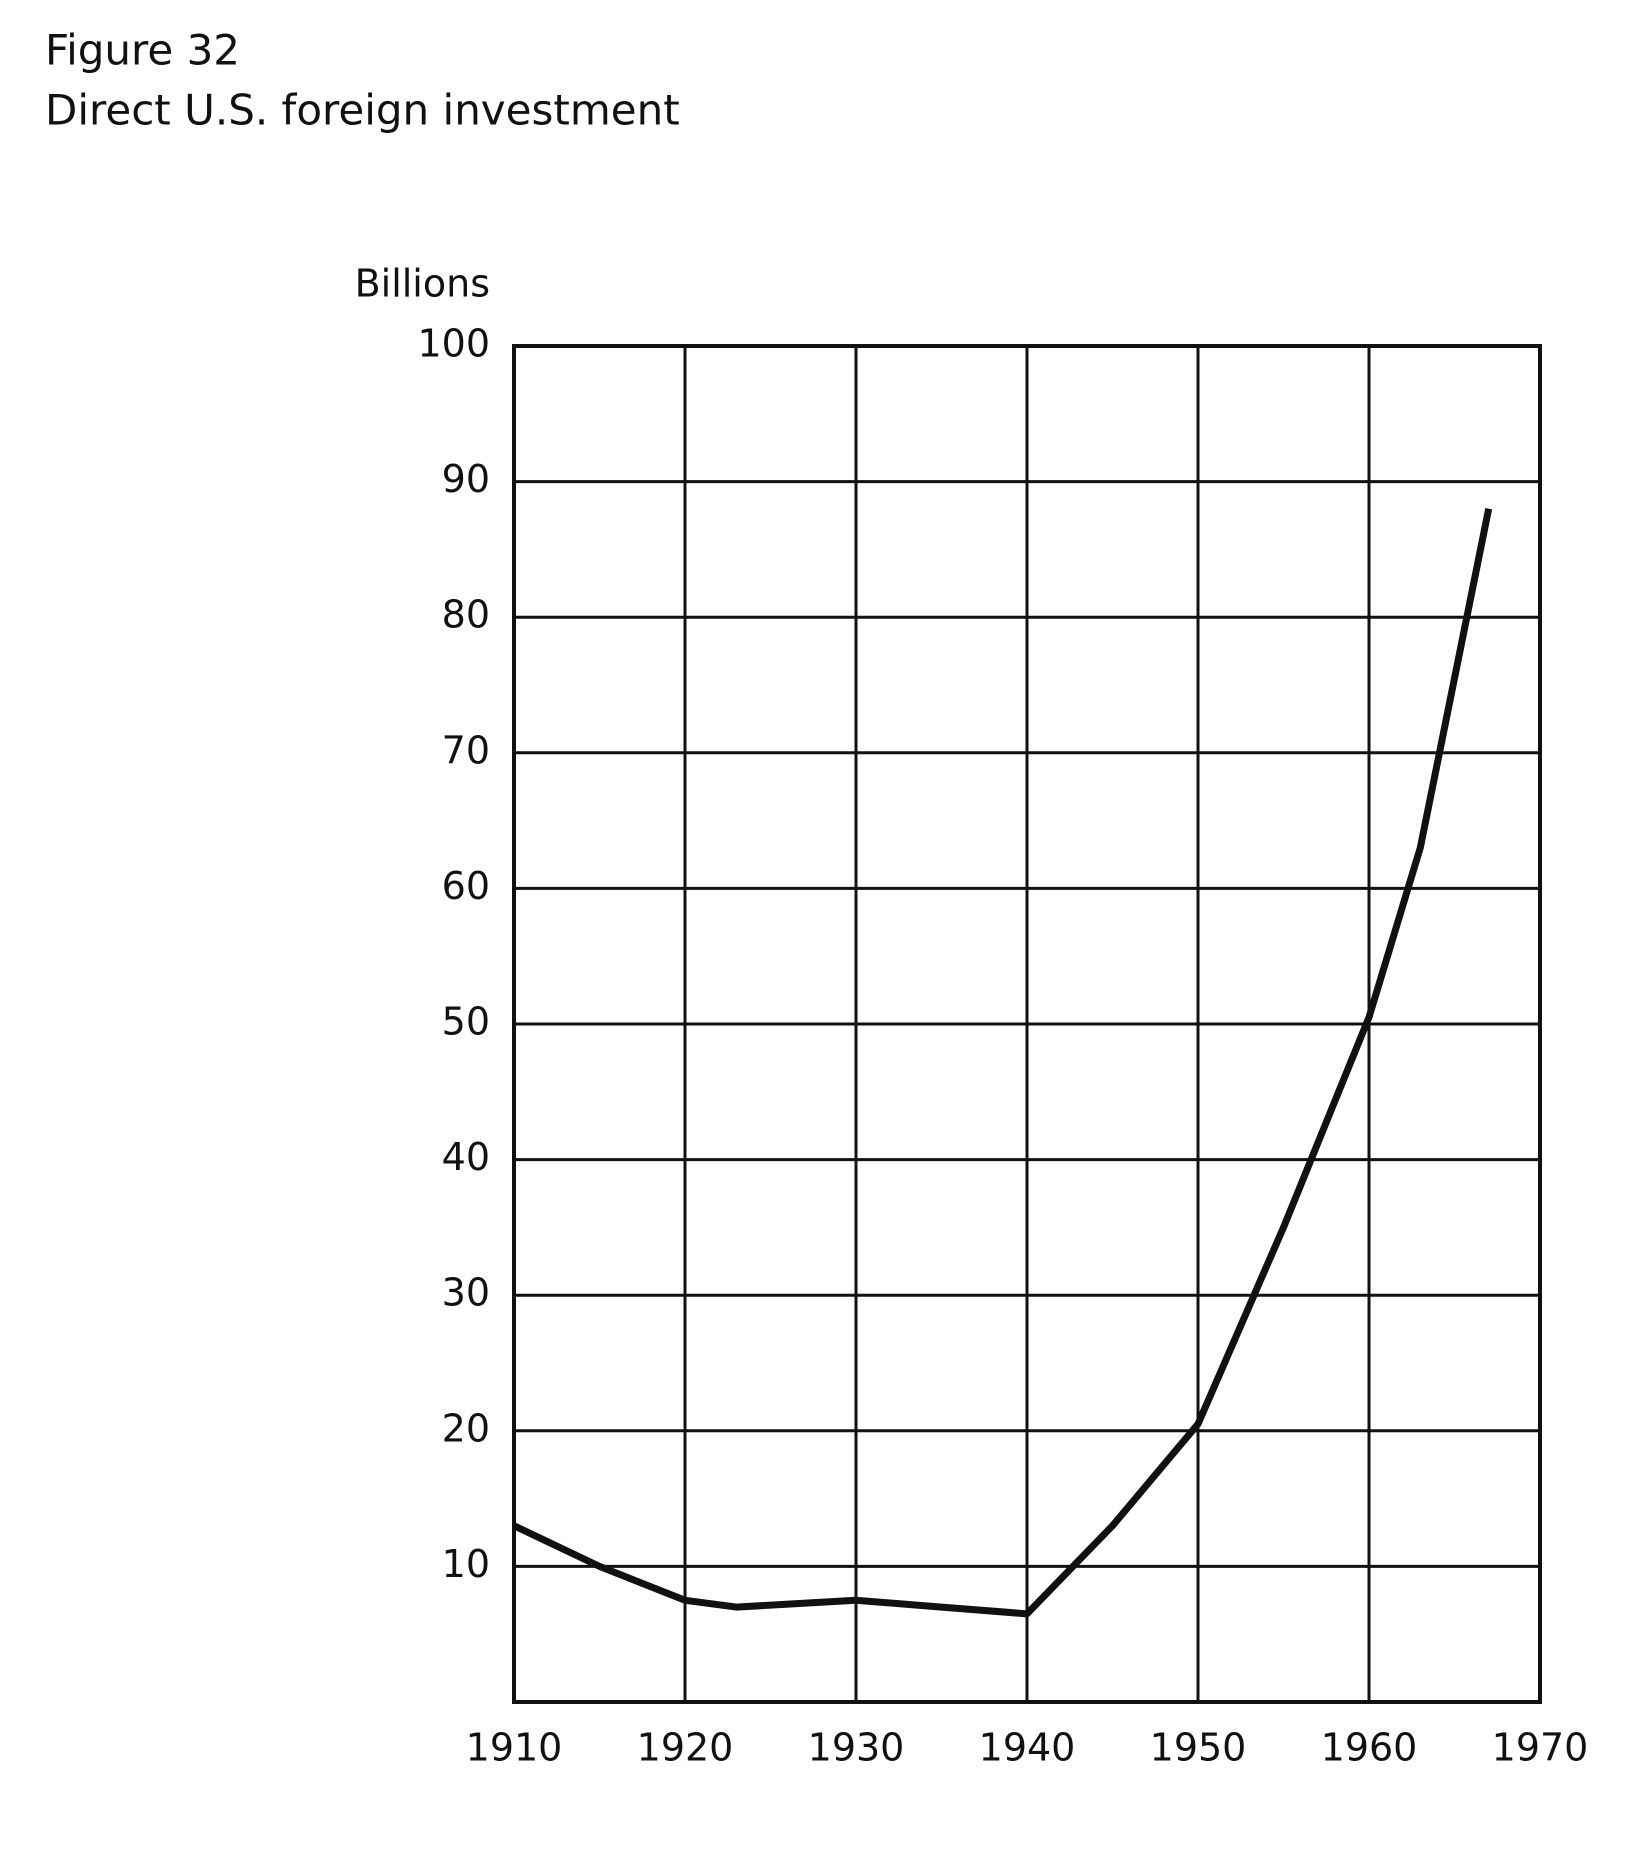  What do you see at coordinates (466, 615) in the screenshot?
I see `y-tick-label: 80` at bounding box center [466, 615].